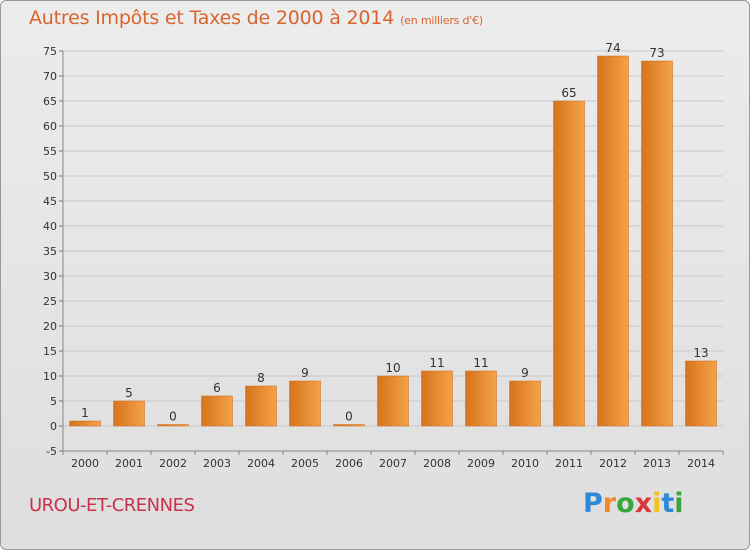  I want to click on y-tick-label: 20, so click(50, 326).